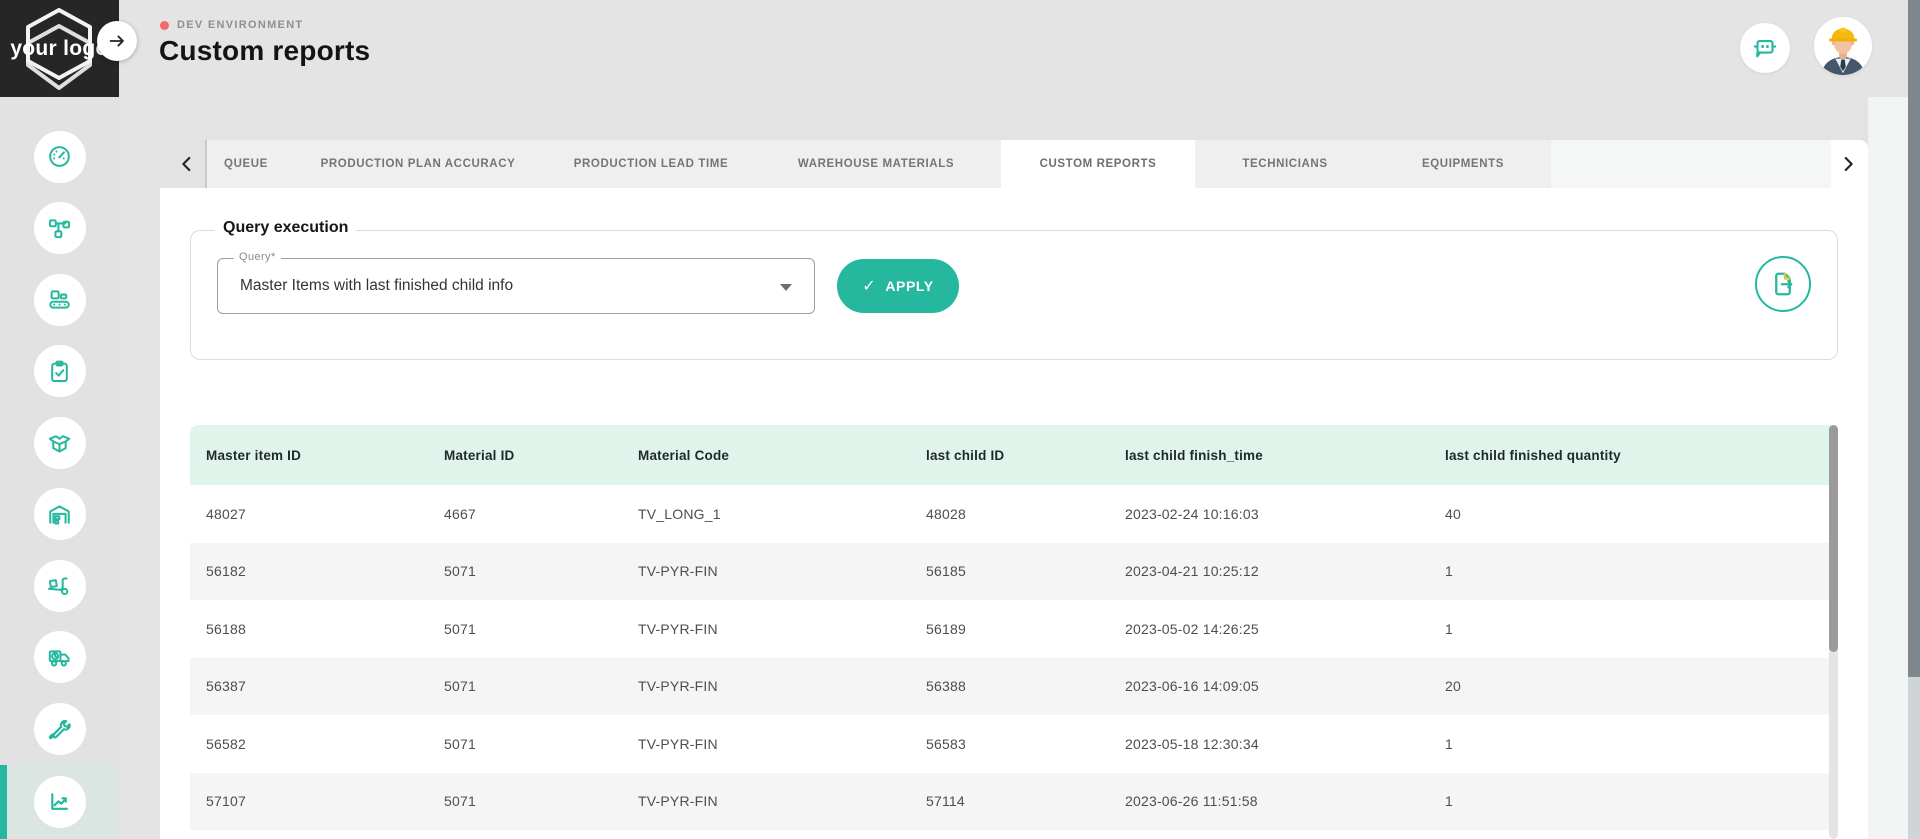 The image size is (1920, 839). I want to click on tab-technicians: TECHNICIANS, so click(1285, 164).